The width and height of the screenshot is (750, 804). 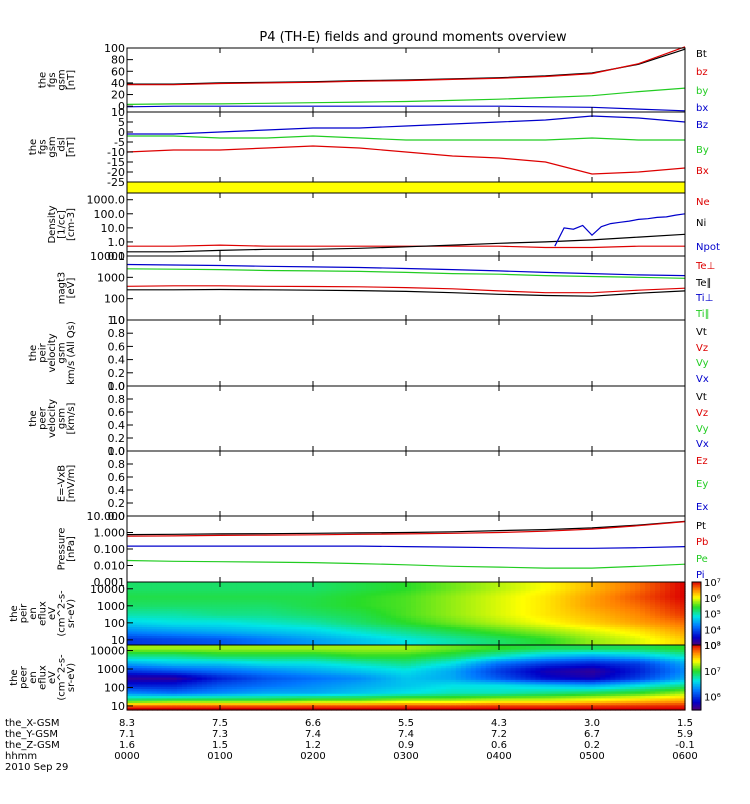 I want to click on y-tick-label: 10.000, so click(x=106, y=516).